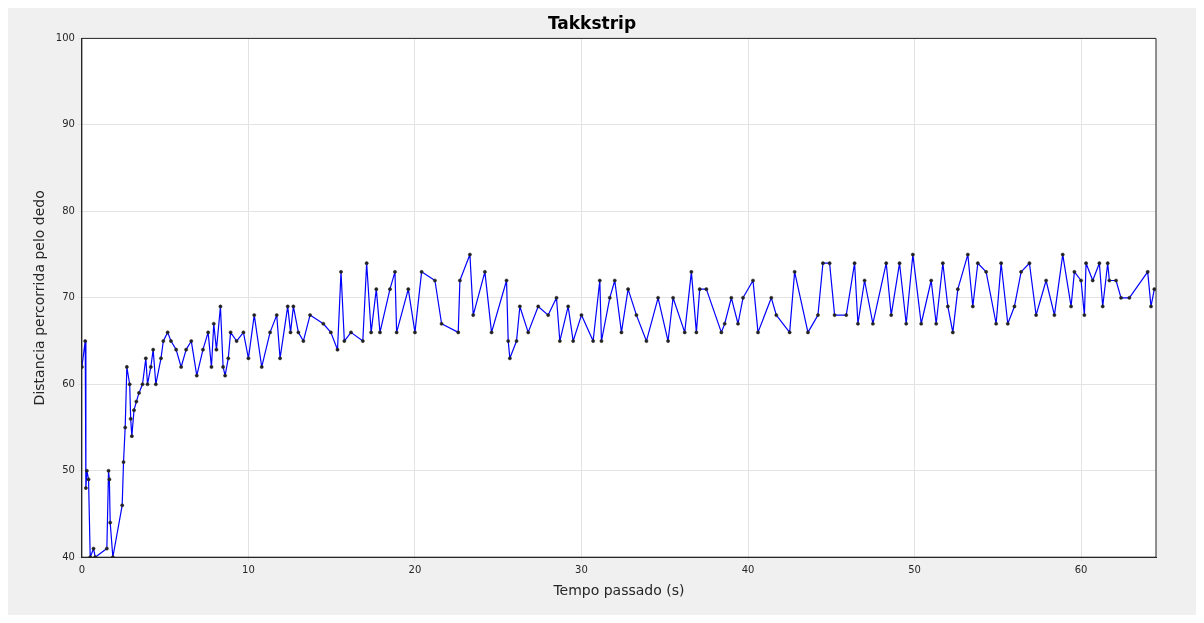 This screenshot has width=1204, height=623. I want to click on x-tick-label: 30, so click(581, 569).